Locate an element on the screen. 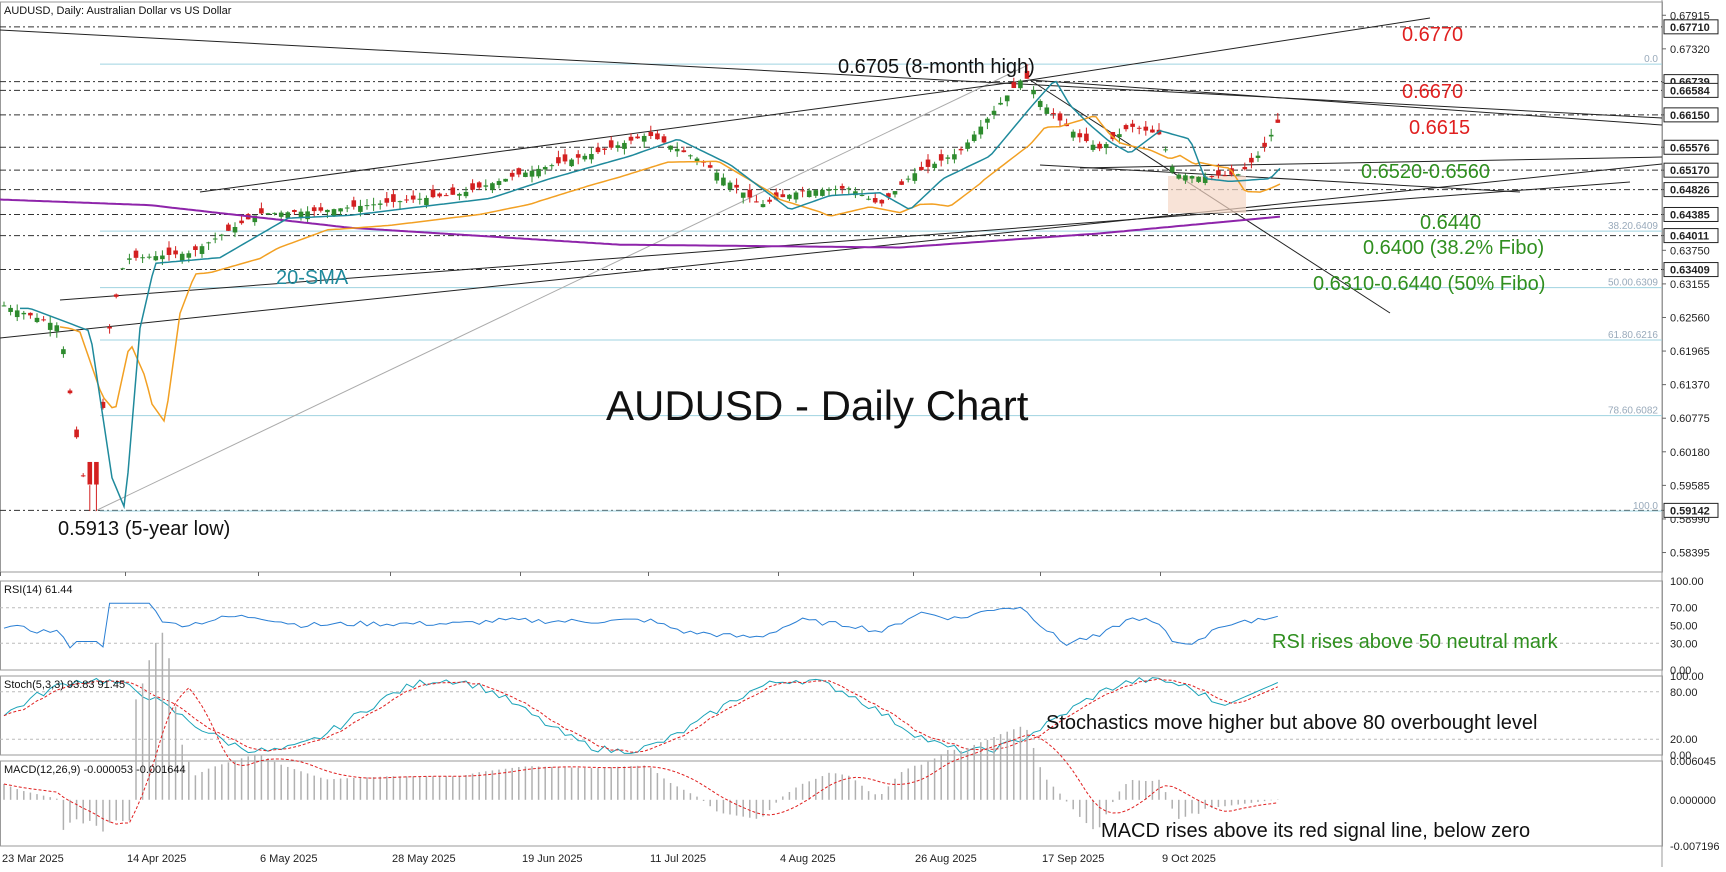  date-tick-label: 11 Jul 2025 is located at coordinates (678, 859).